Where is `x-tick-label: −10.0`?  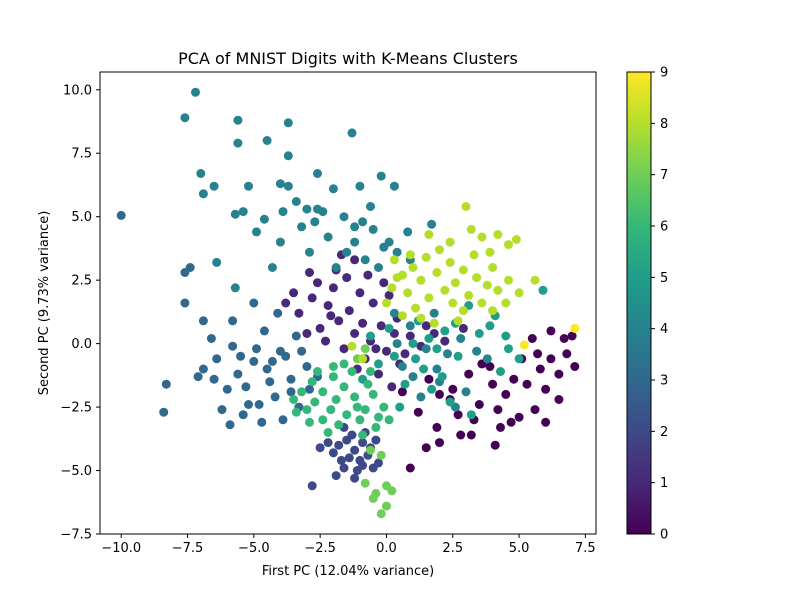 x-tick-label: −10.0 is located at coordinates (121, 548).